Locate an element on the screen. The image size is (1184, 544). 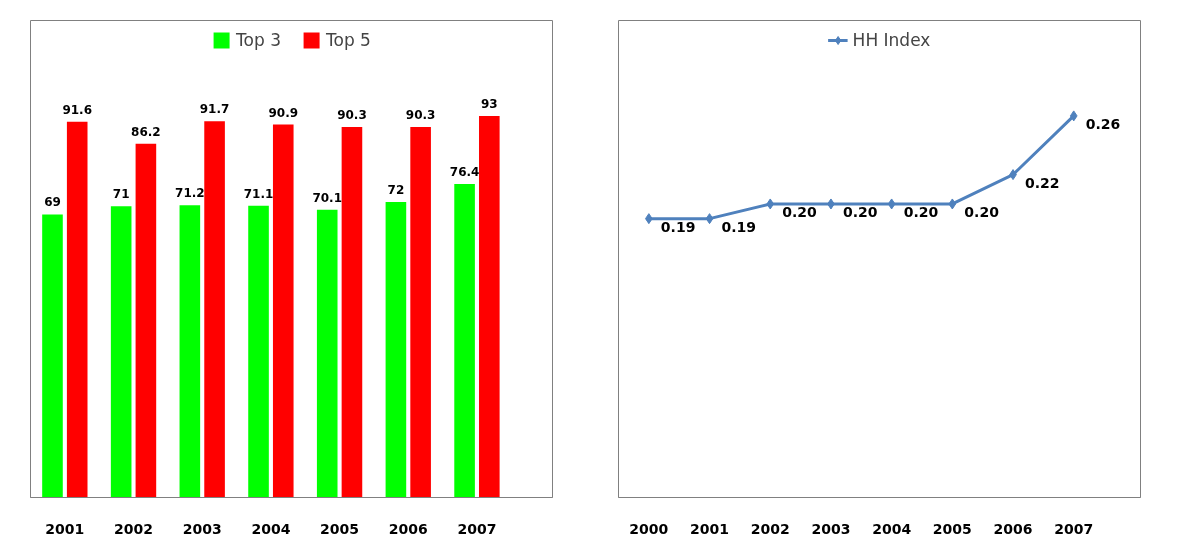
data-label: 69 is located at coordinates (52, 202).